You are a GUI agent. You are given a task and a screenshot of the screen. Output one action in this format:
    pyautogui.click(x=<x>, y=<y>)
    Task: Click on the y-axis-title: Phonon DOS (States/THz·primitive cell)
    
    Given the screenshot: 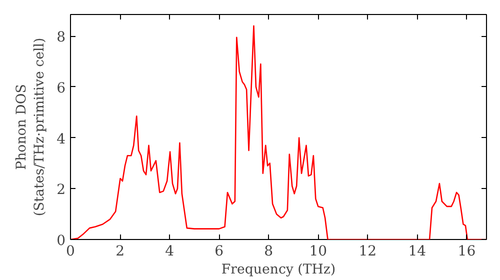 What is the action you would take?
    pyautogui.click(x=31, y=127)
    